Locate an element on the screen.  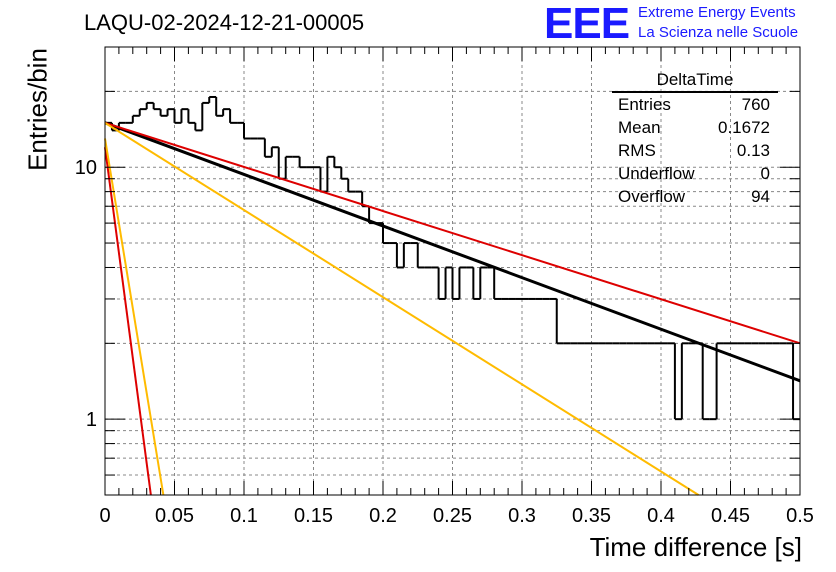
x-tick-label: 0.45 is located at coordinates (730, 516).